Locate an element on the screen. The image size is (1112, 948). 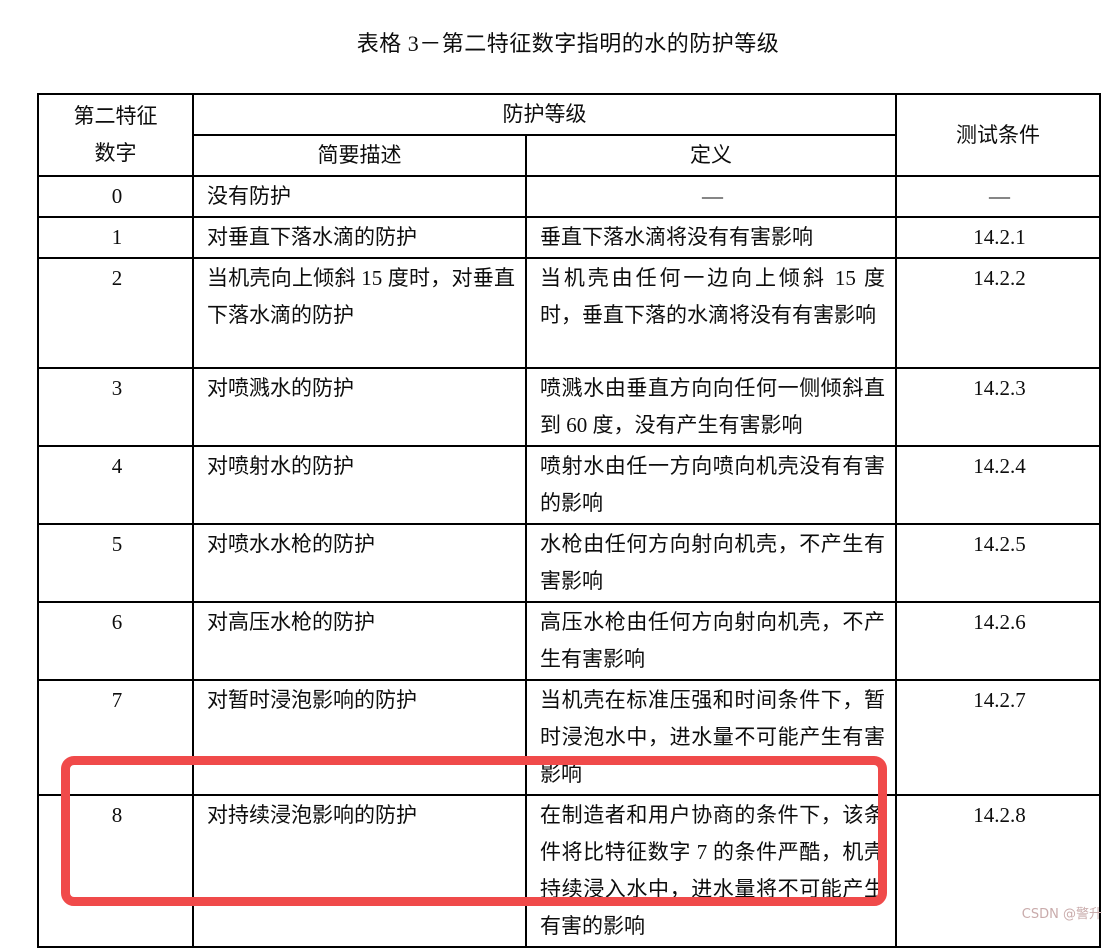
cell-test: 14.2.8 is located at coordinates (998, 871).